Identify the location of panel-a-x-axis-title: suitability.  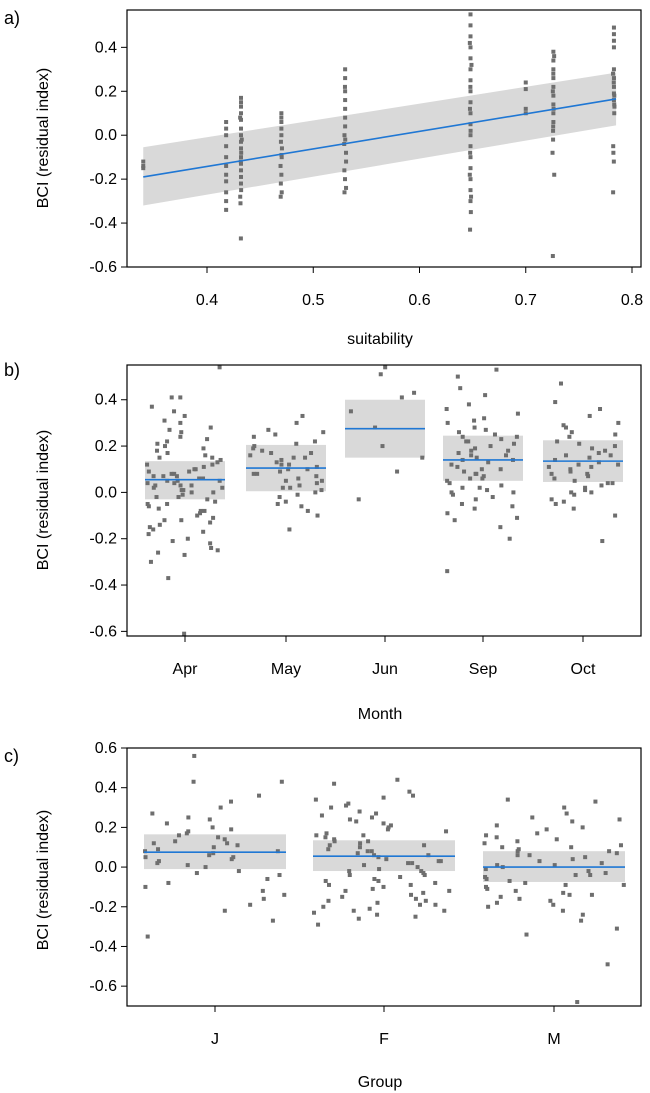
(380, 339).